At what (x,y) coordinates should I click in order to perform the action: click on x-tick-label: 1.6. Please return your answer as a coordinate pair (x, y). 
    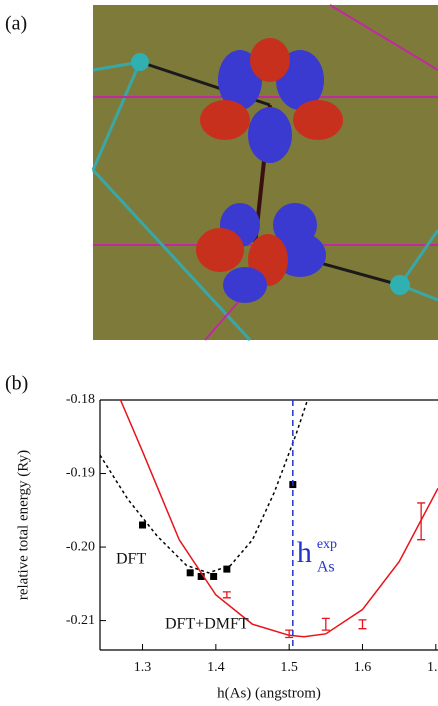
    Looking at the image, I should click on (363, 667).